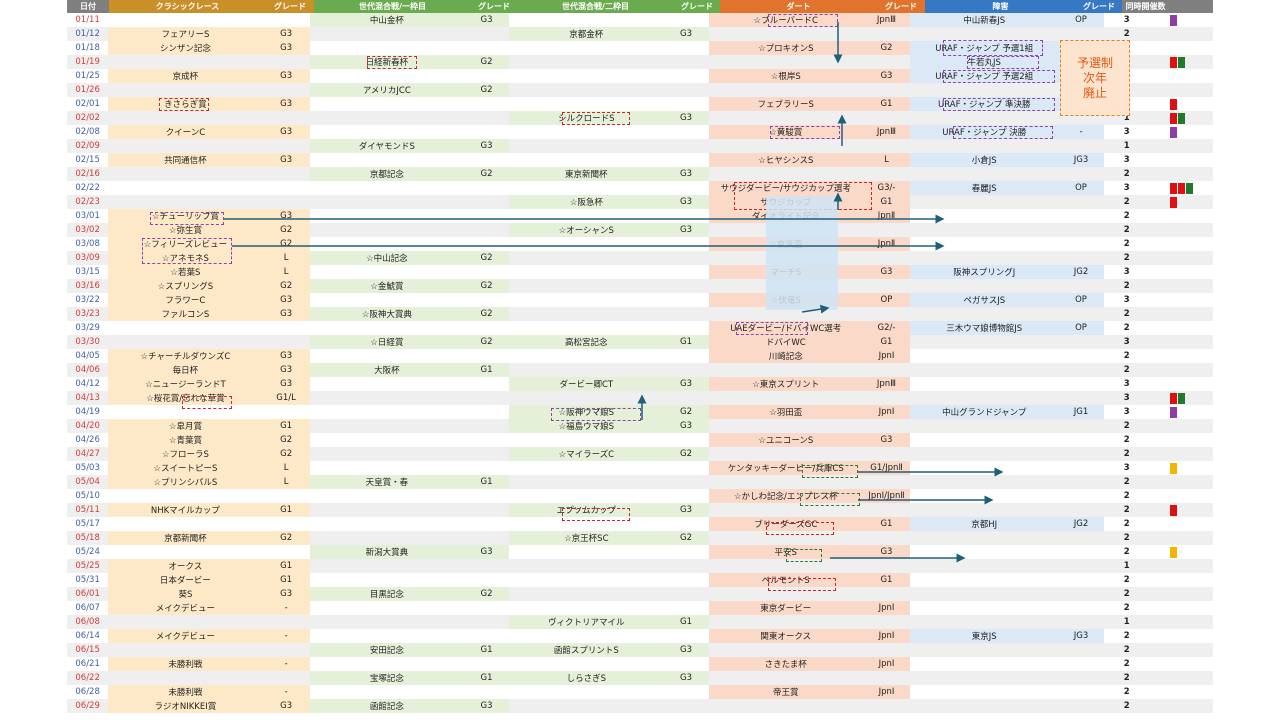 The height and width of the screenshot is (720, 1280). I want to click on dirt-cell: ドバイWC, so click(785, 342).